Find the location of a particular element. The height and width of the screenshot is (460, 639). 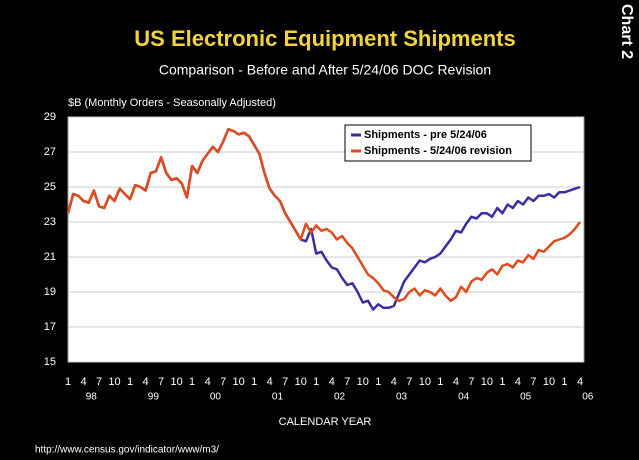

y-tick-label: 25 is located at coordinates (50, 187).